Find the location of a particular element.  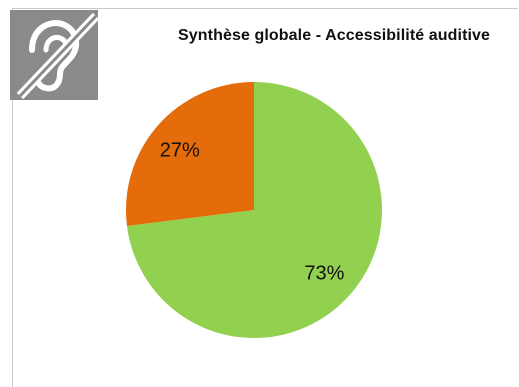

pie-slice-label-73: 73% is located at coordinates (324, 273).